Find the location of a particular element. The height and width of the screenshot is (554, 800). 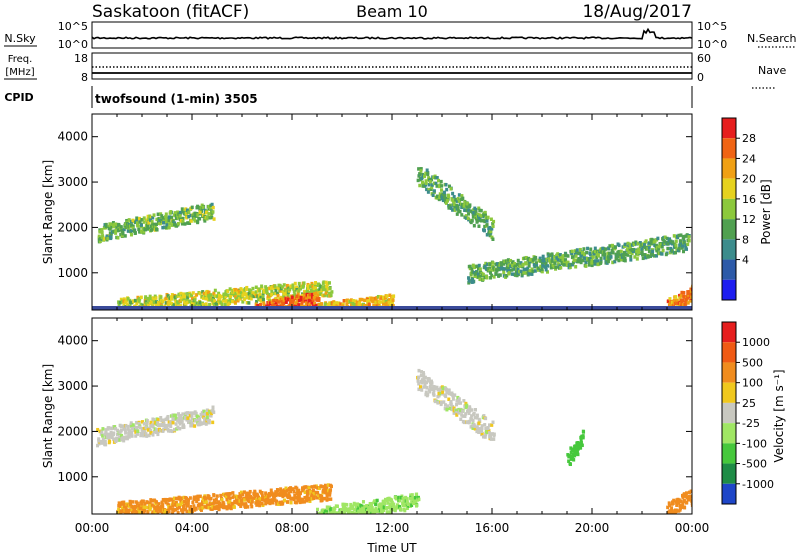

y-tick-label: 3000 is located at coordinates (72, 386).